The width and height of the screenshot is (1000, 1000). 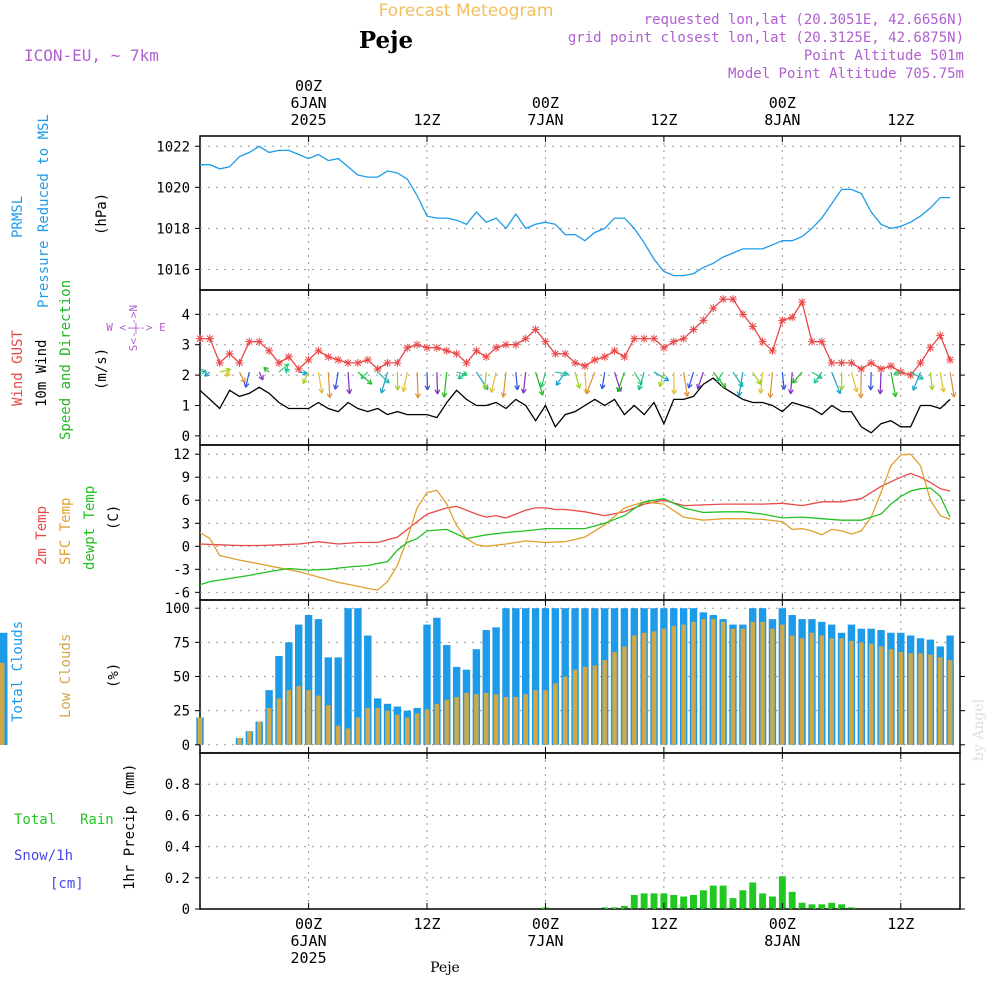 What do you see at coordinates (309, 120) in the screenshot?
I see `top-time-label: 2025` at bounding box center [309, 120].